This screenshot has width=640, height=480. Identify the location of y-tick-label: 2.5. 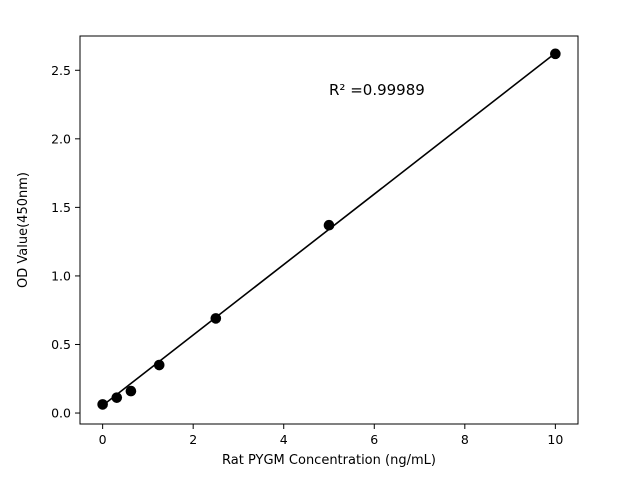
(61, 70).